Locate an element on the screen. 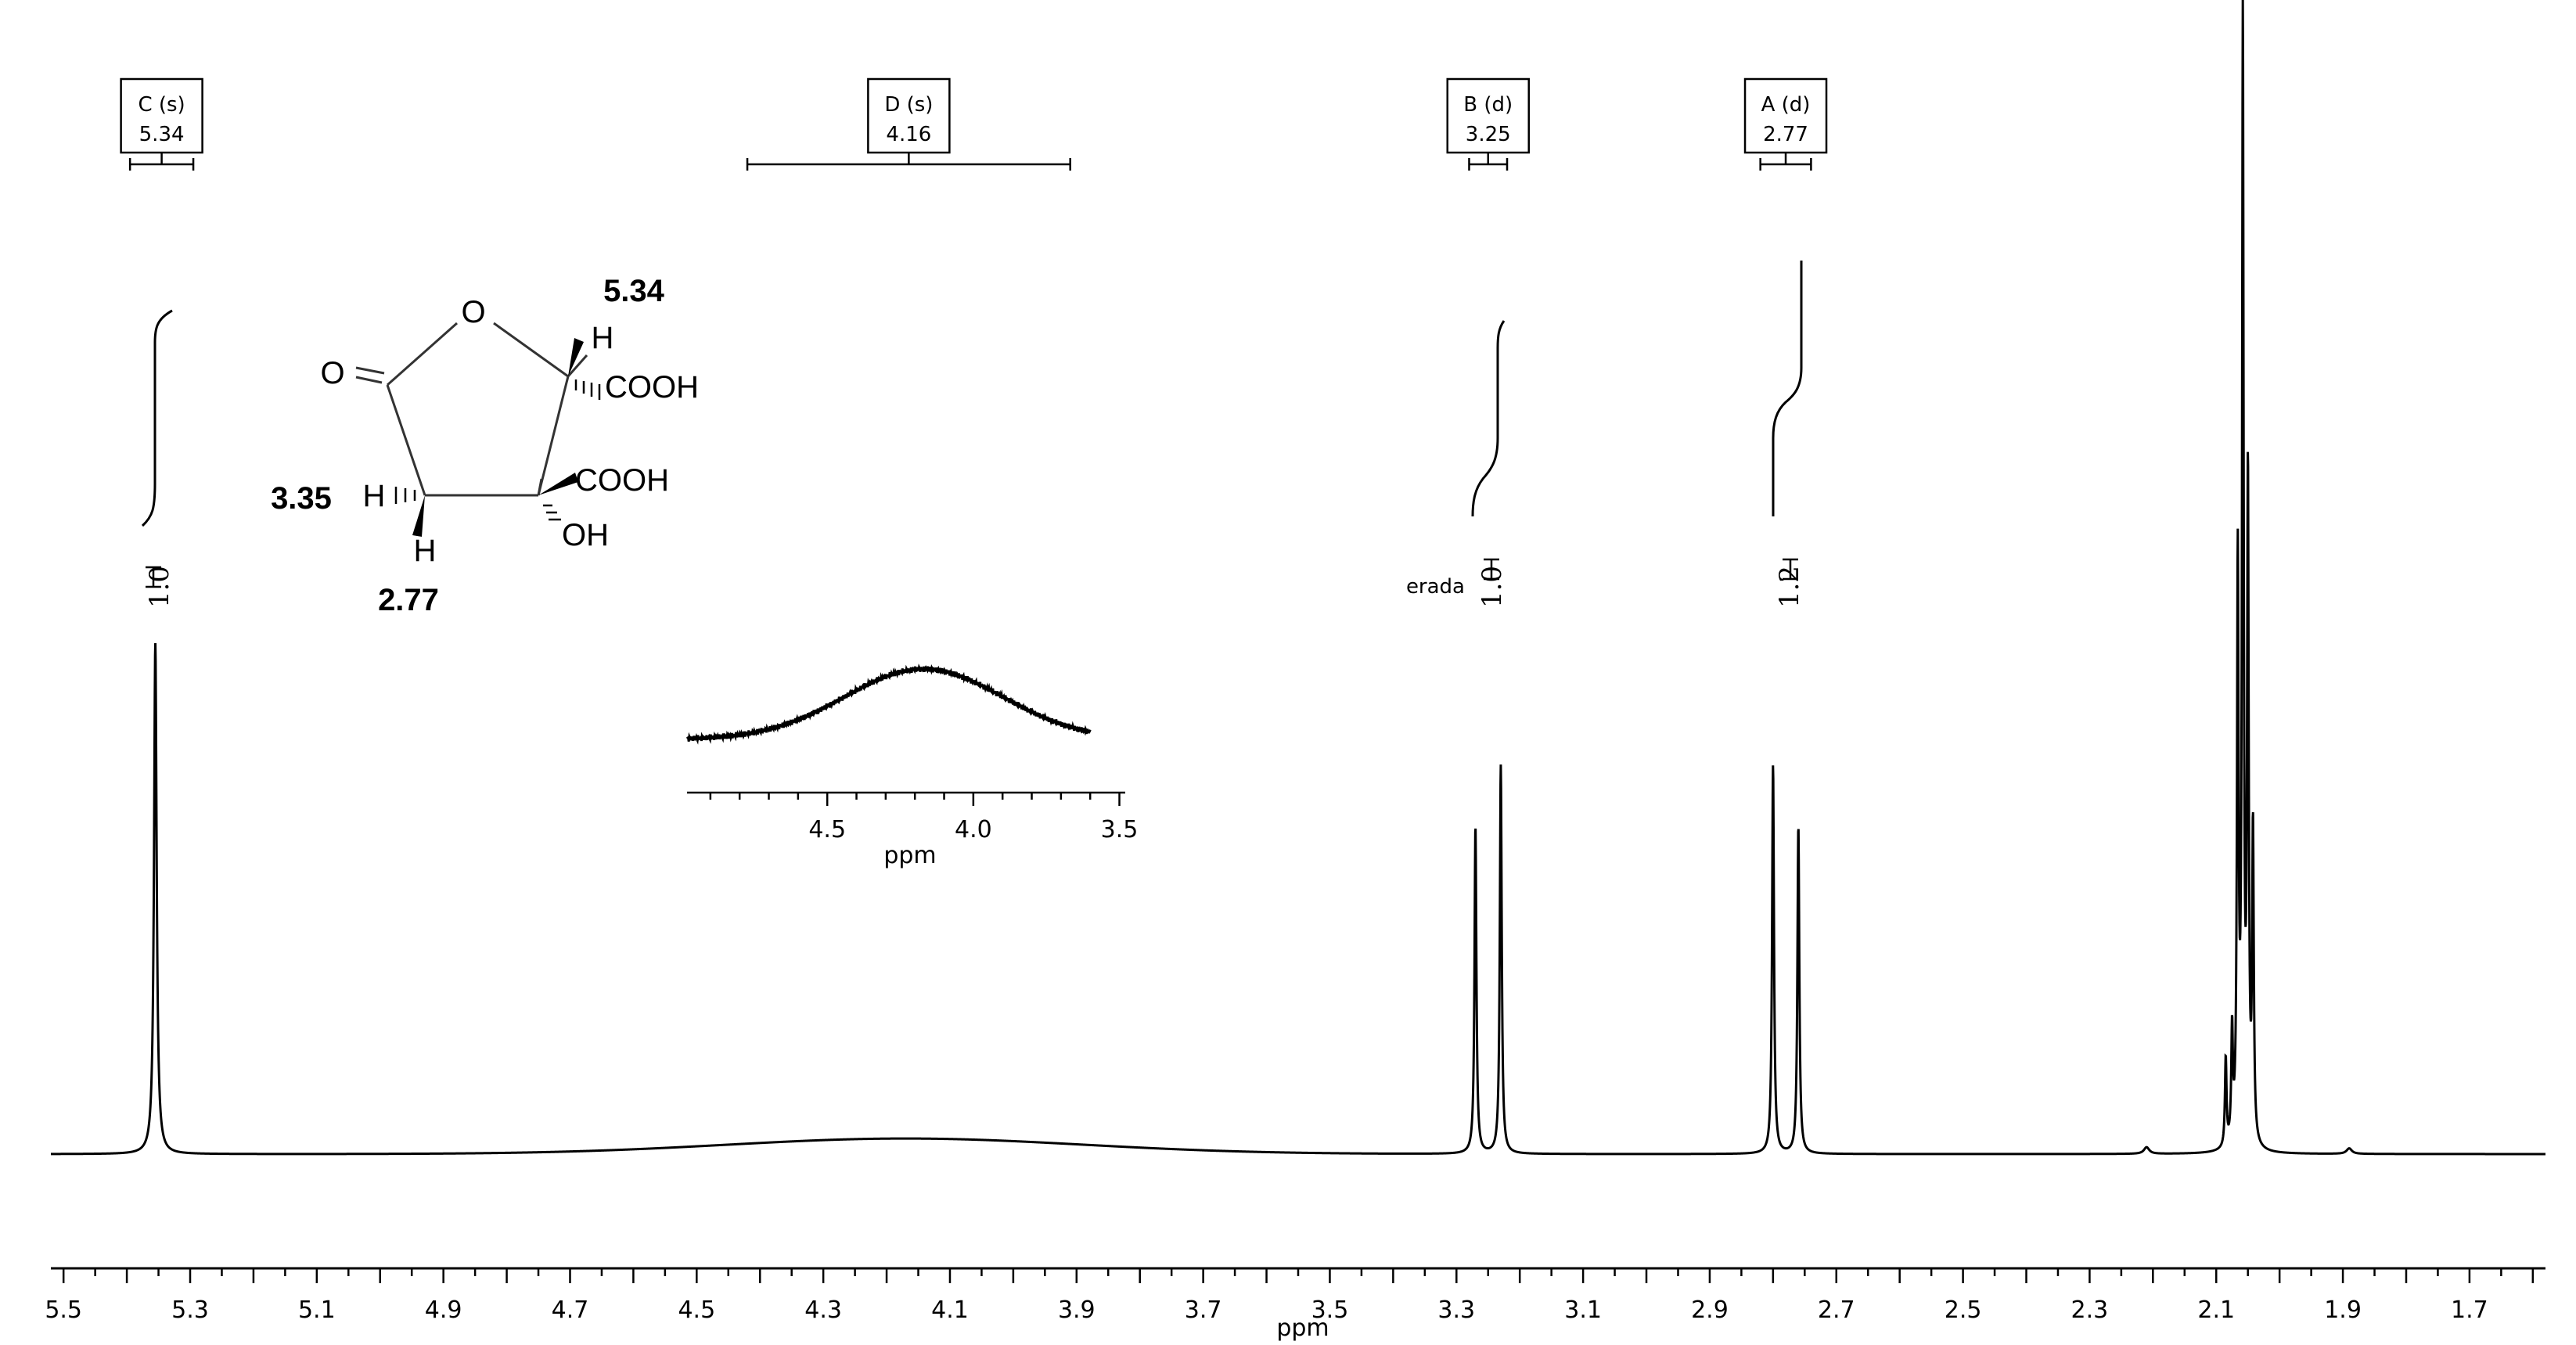  inset-axis-ticks is located at coordinates (915, 799).